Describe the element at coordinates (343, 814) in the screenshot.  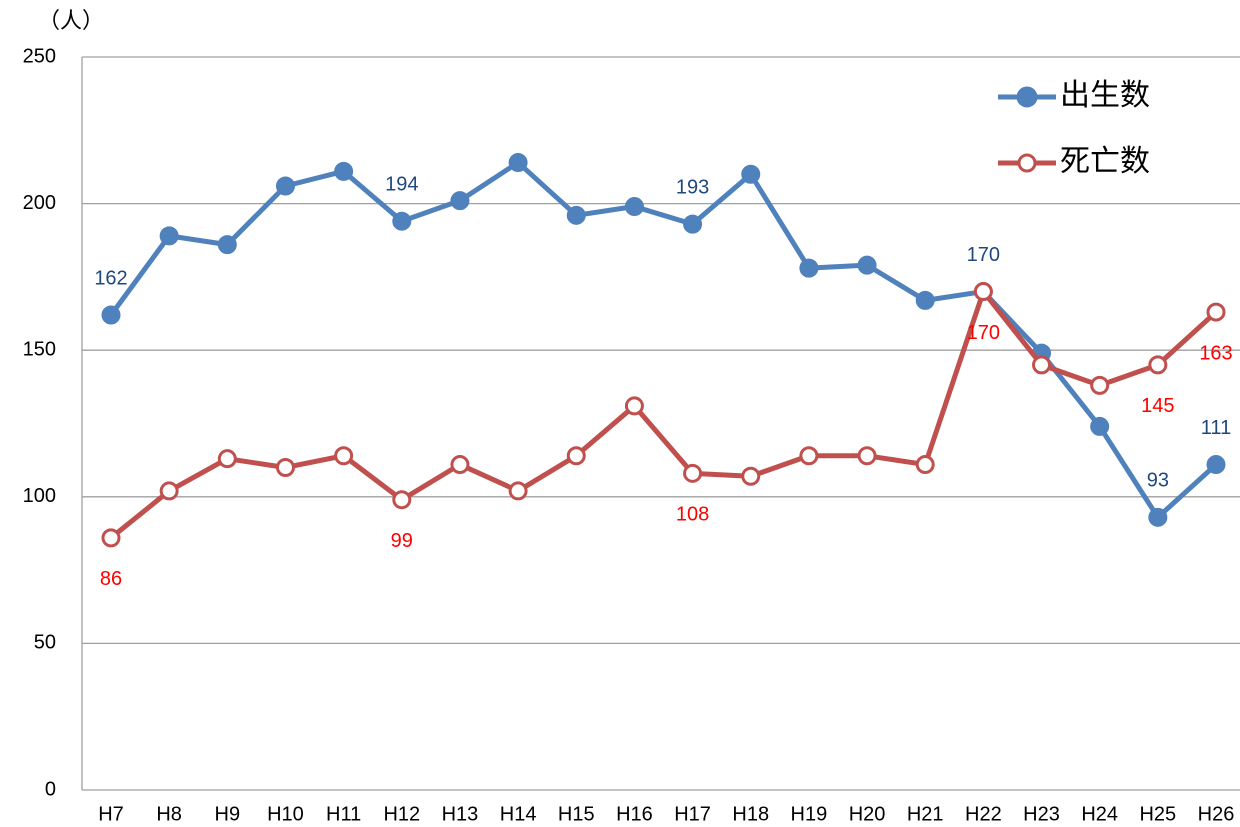
I see `x-tick-label: H11` at that location.